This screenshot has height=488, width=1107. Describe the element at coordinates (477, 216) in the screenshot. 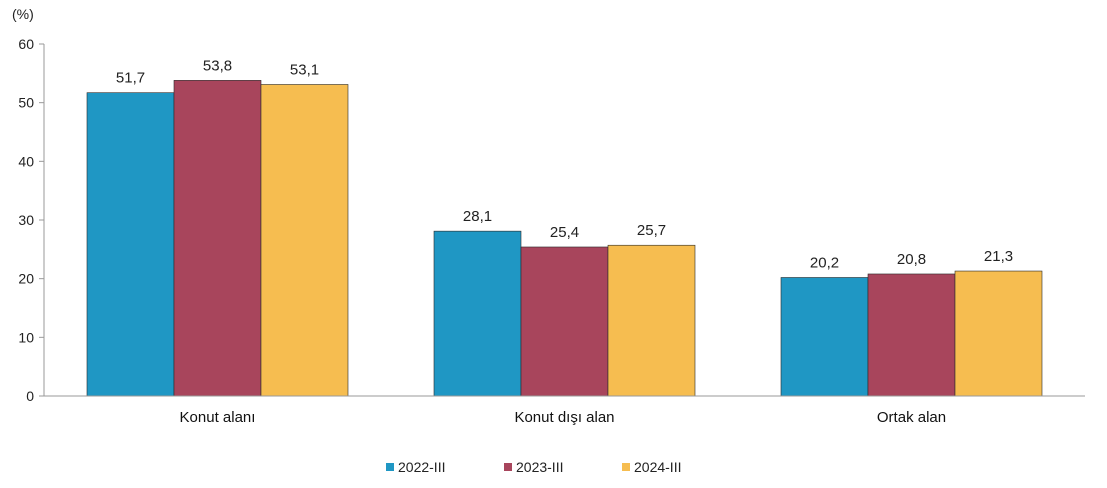

I see `data-label: 28,1` at that location.